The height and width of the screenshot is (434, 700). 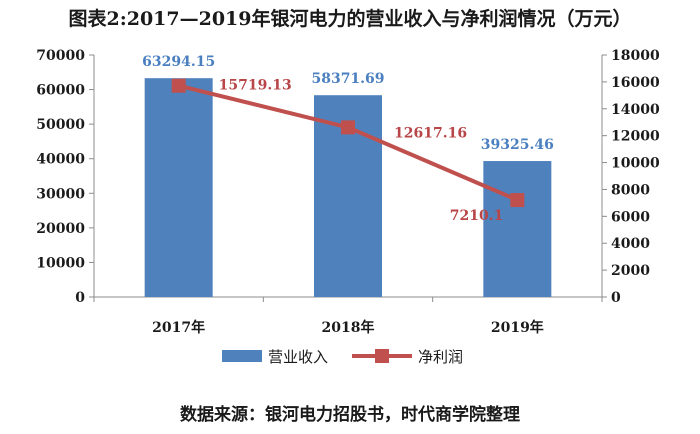 I want to click on revenue-data-label: 58371.69, so click(x=347, y=79).